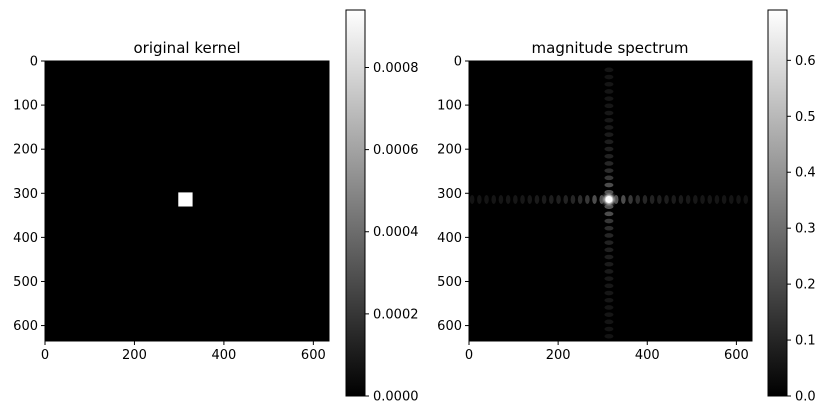 Image resolution: width=829 pixels, height=418 pixels. I want to click on right-xtick-label: 0, so click(469, 355).